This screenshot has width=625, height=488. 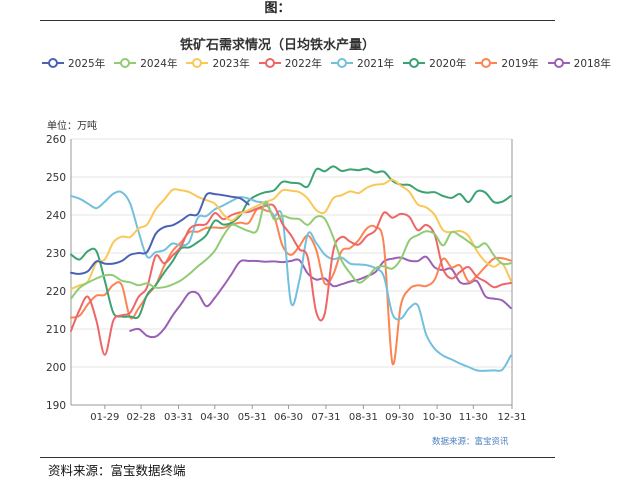 I want to click on series-line-2024年, so click(x=291, y=250).